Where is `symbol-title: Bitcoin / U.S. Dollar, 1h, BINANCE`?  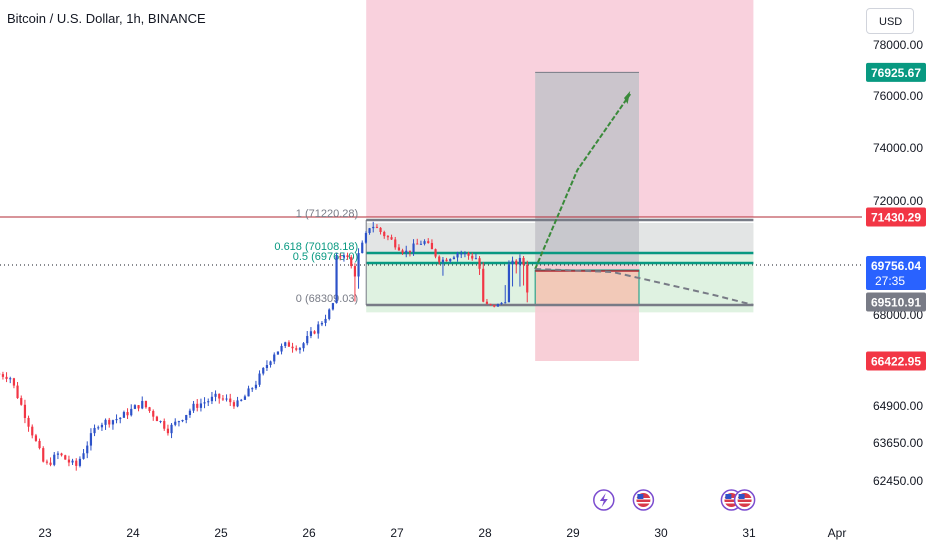 symbol-title: Bitcoin / U.S. Dollar, 1h, BINANCE is located at coordinates (106, 18).